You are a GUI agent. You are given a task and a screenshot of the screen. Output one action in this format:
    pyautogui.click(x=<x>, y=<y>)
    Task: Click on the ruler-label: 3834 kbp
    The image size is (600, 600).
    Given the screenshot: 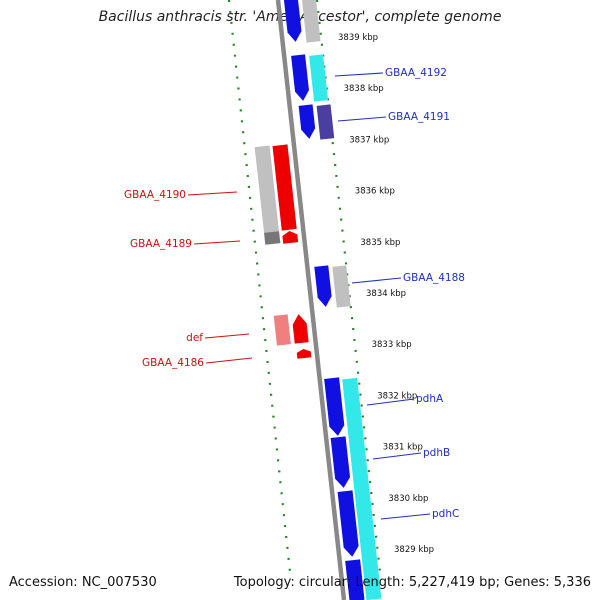 What is the action you would take?
    pyautogui.click(x=386, y=294)
    